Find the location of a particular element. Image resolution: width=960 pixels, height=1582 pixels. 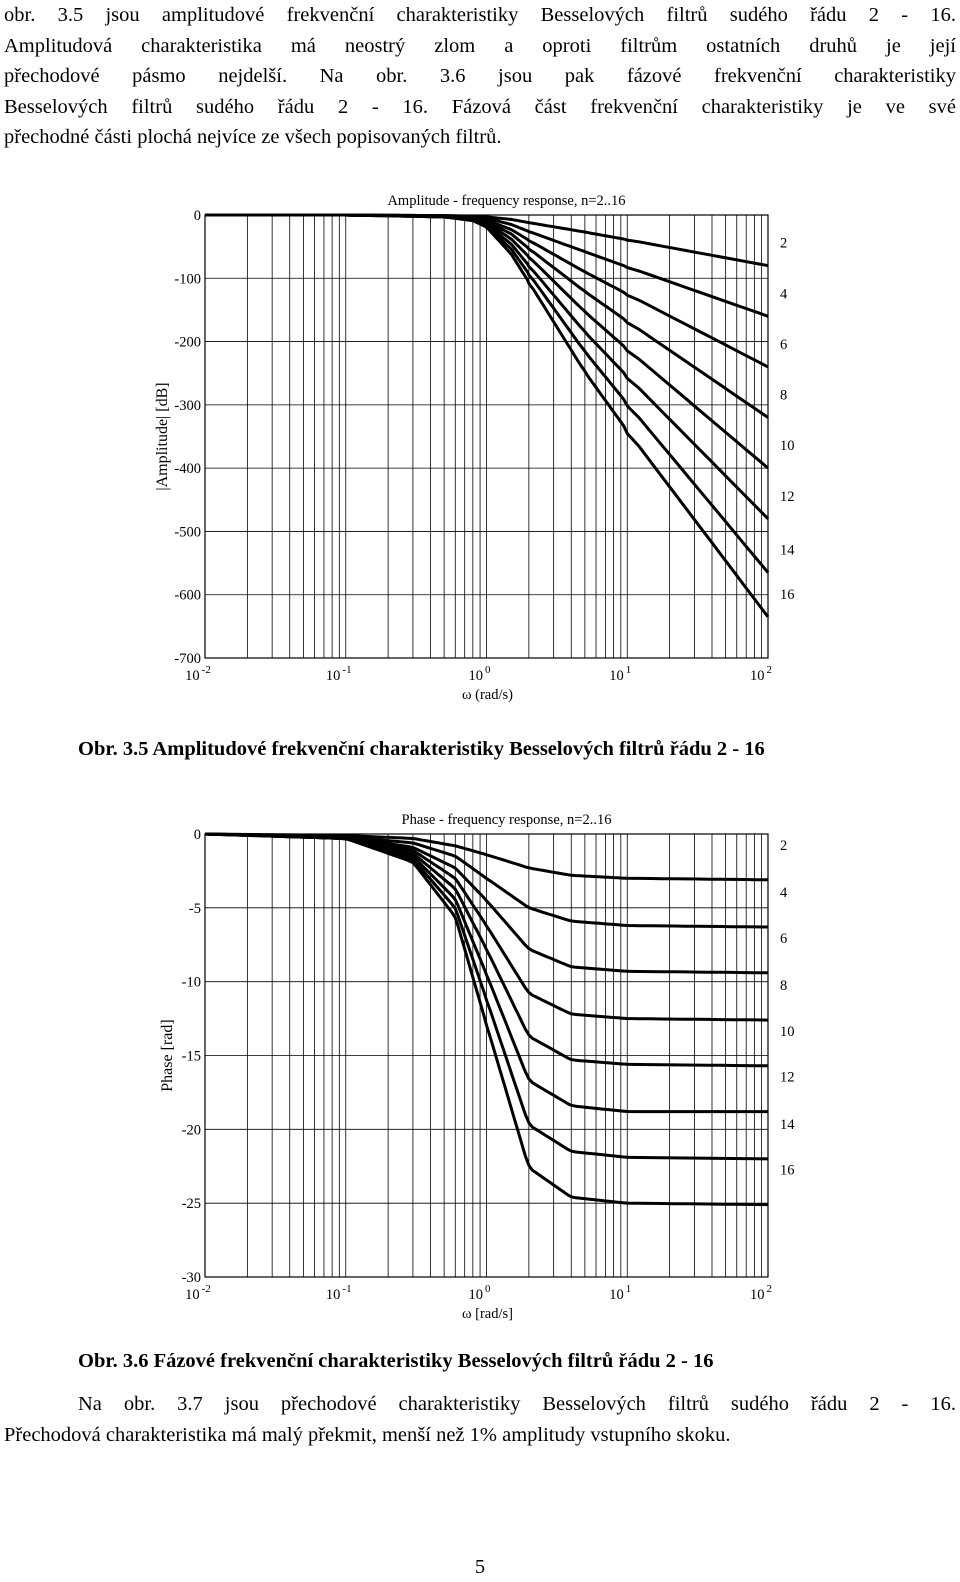

y-tick-label: -300 is located at coordinates (187, 406).